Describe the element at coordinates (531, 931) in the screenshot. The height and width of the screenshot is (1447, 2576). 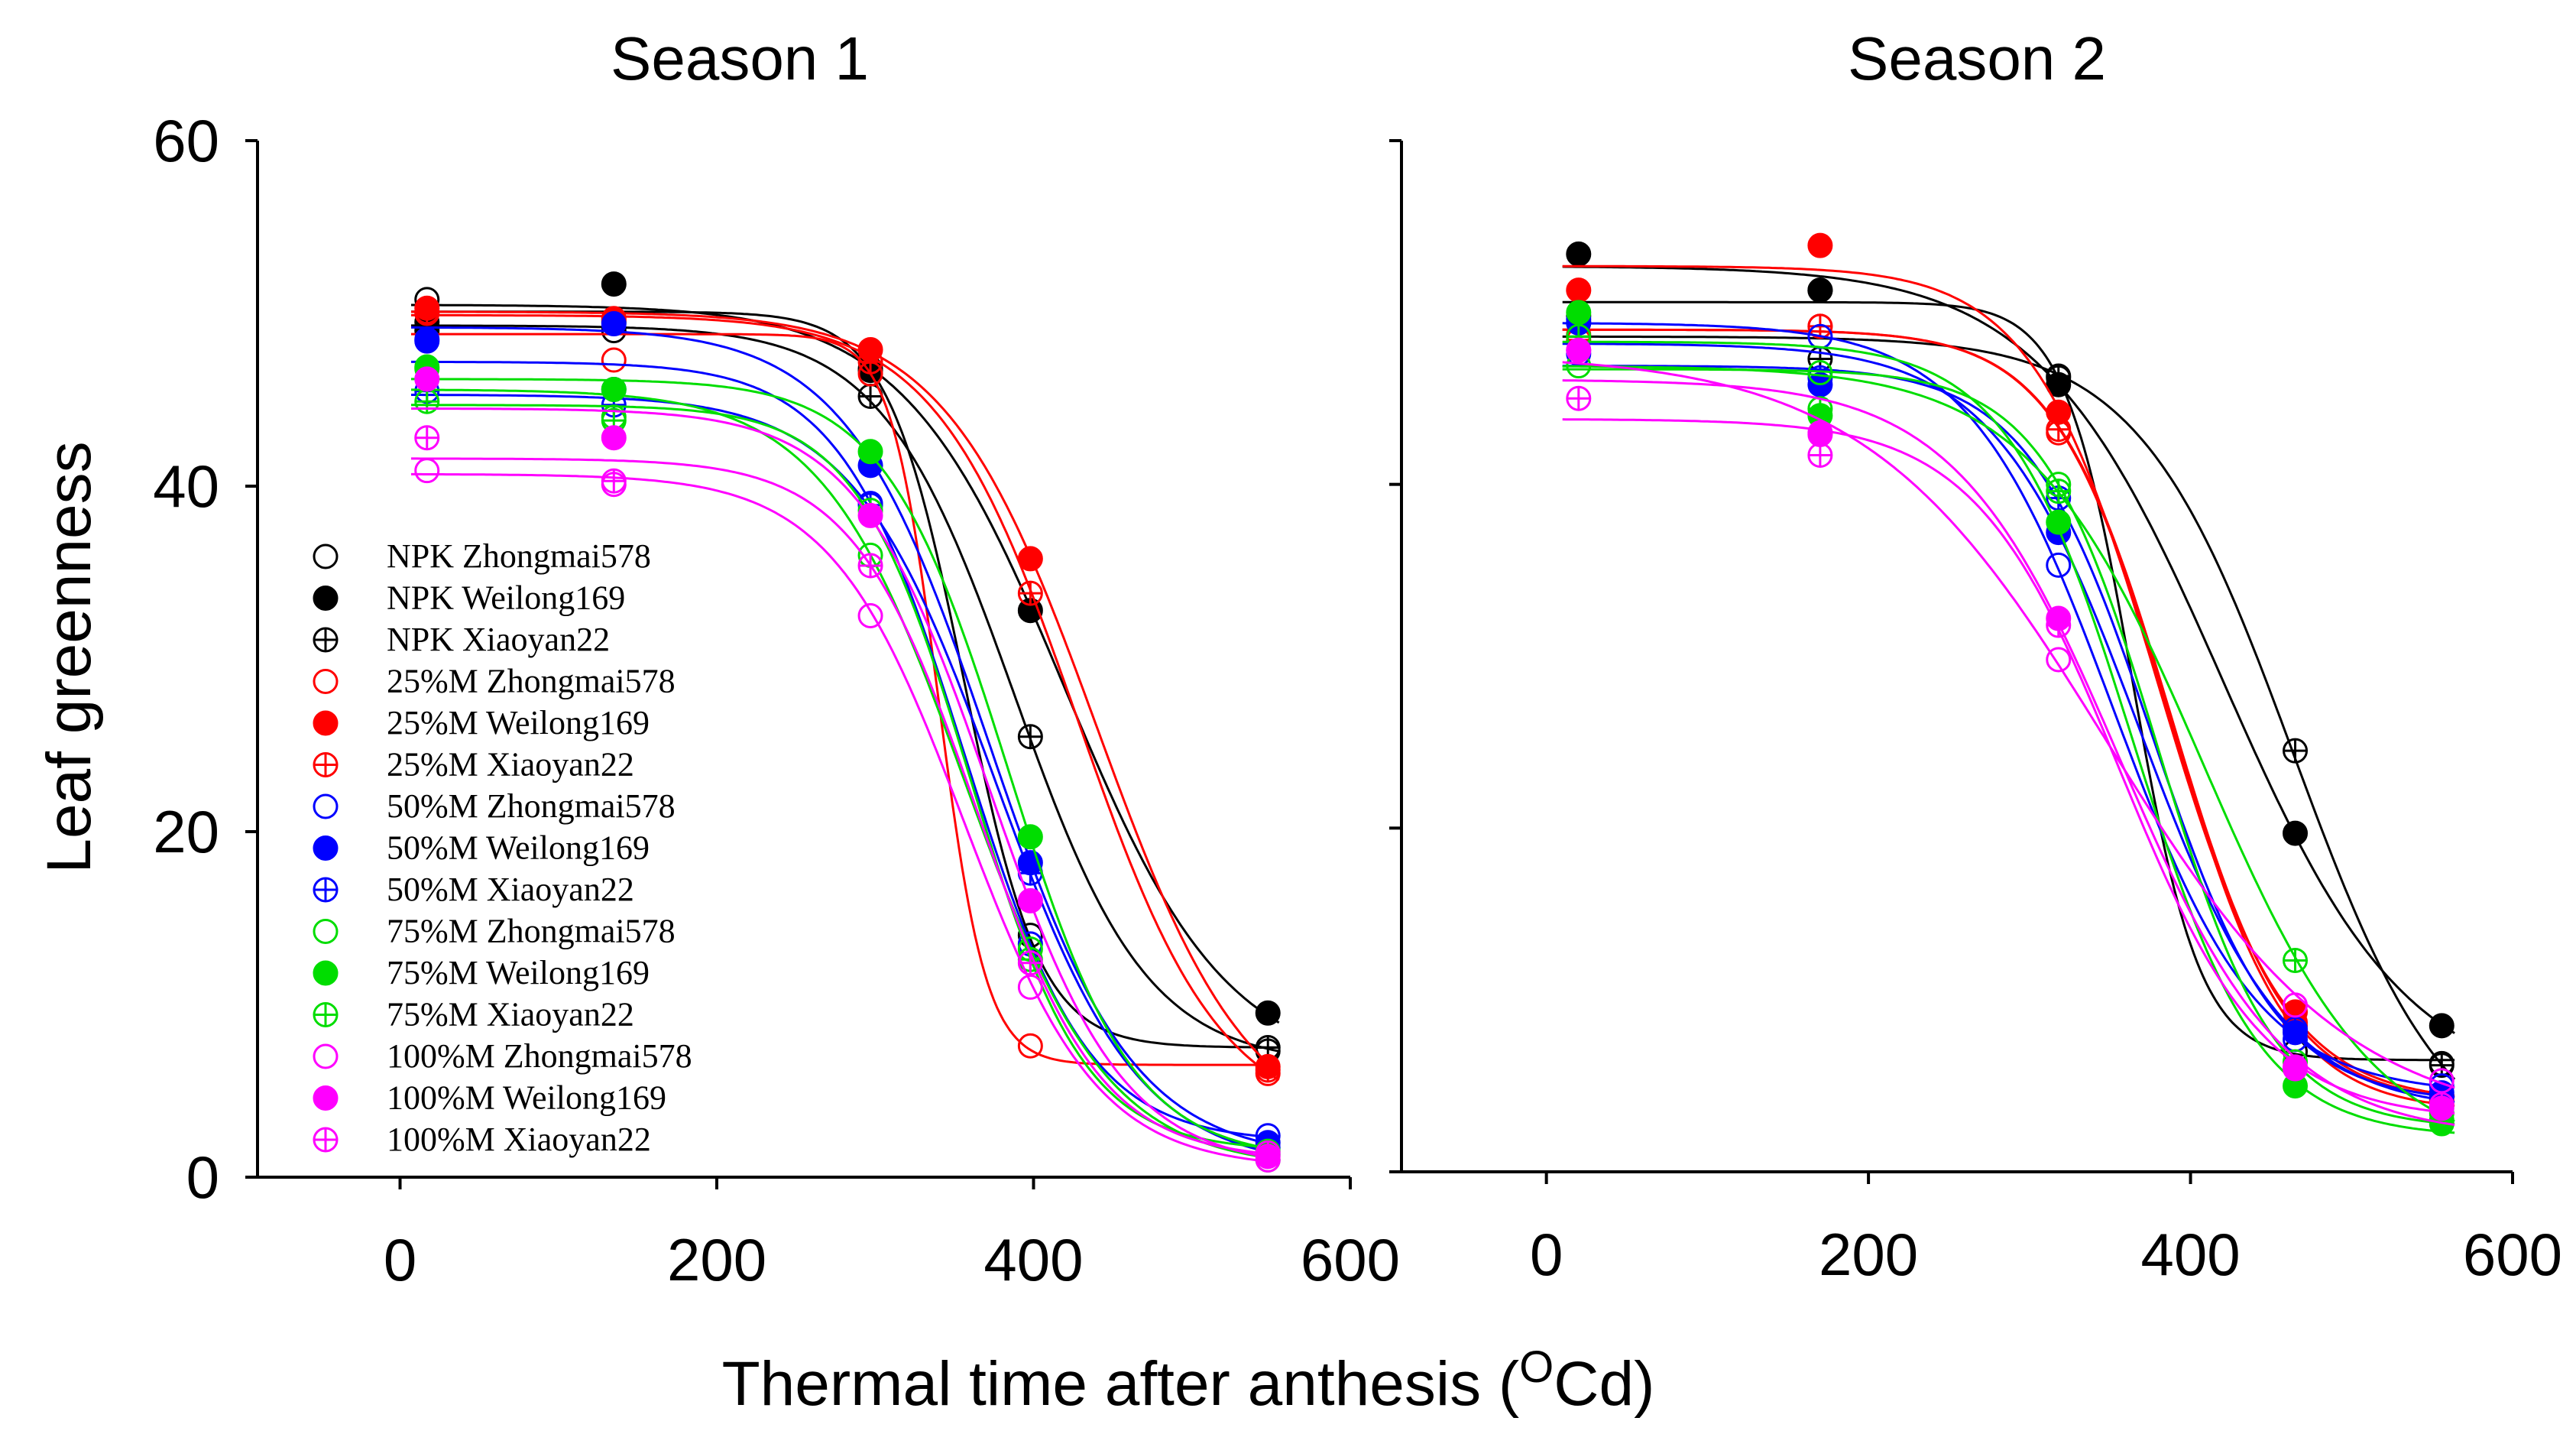
I see `legend-label: 75%M Zhongmai578` at that location.